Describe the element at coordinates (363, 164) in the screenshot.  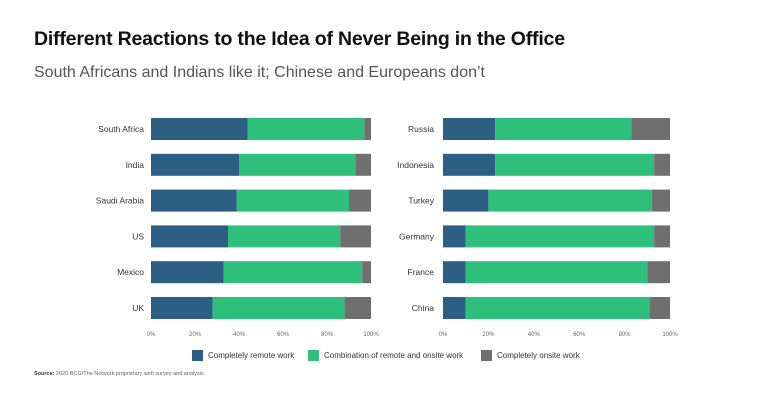
I see `bar-india-onsite` at that location.